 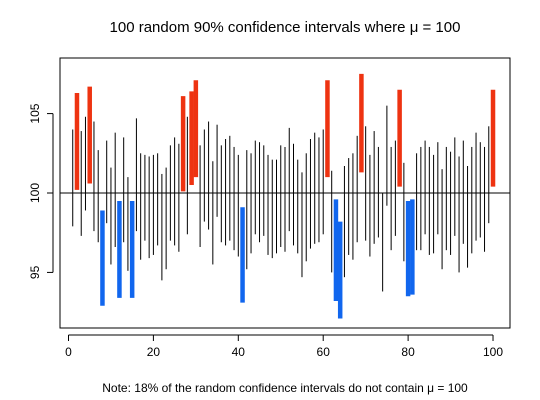 What do you see at coordinates (35, 193) in the screenshot?
I see `y-tick-label: 100` at bounding box center [35, 193].